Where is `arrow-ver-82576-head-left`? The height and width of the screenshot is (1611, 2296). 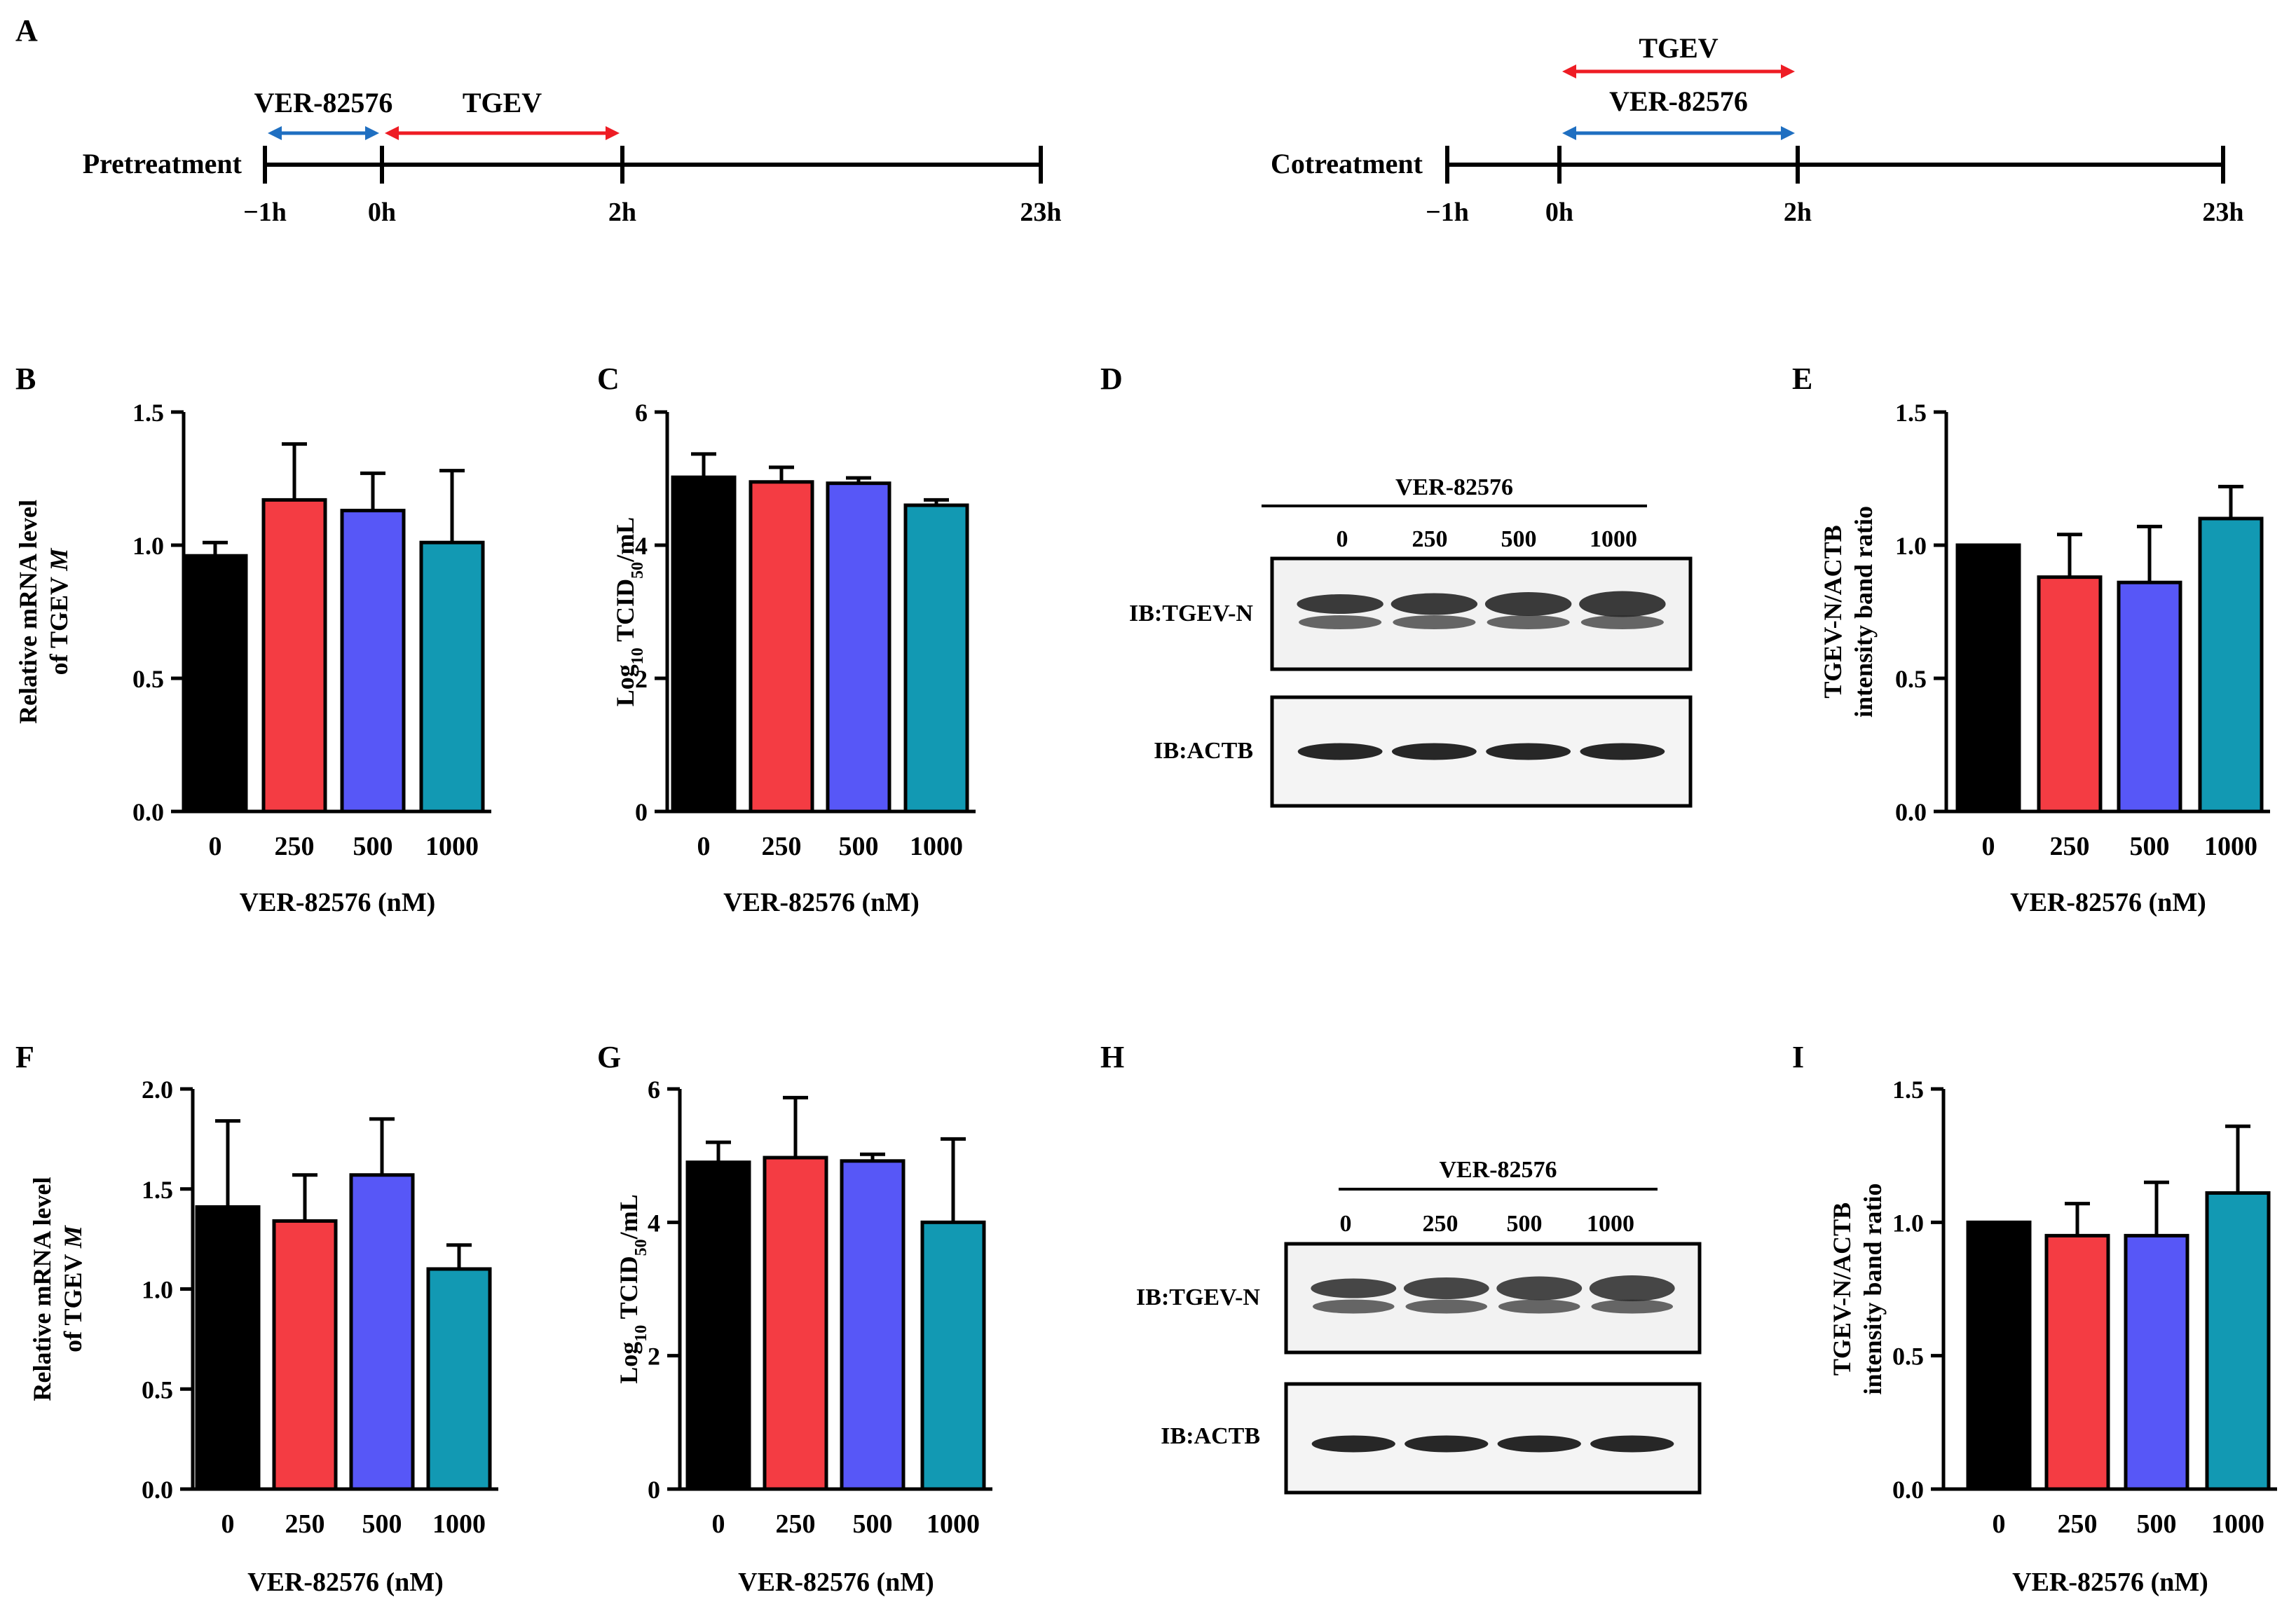 arrow-ver-82576-head-left is located at coordinates (275, 133).